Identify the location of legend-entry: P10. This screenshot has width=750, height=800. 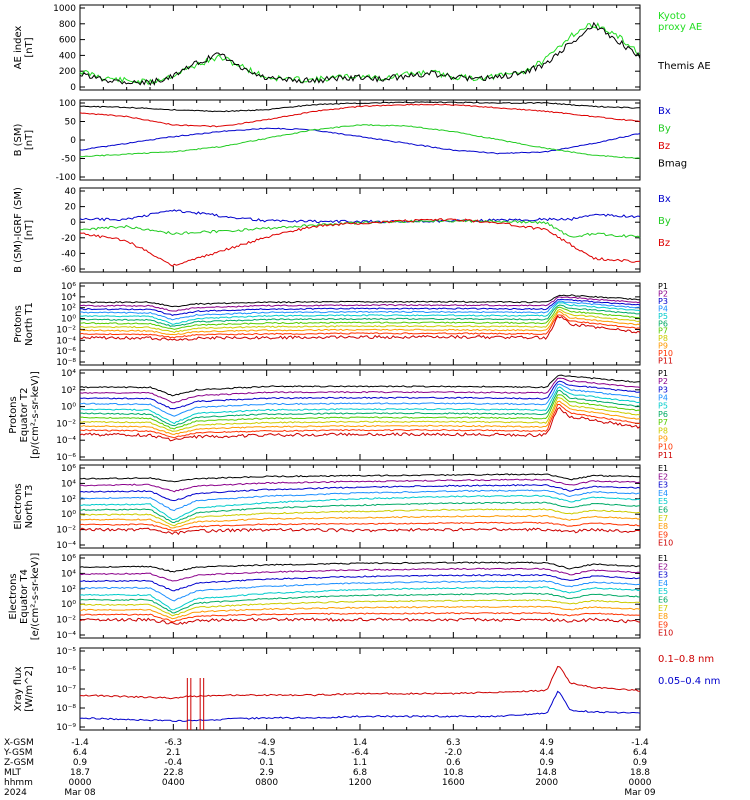
(665, 353).